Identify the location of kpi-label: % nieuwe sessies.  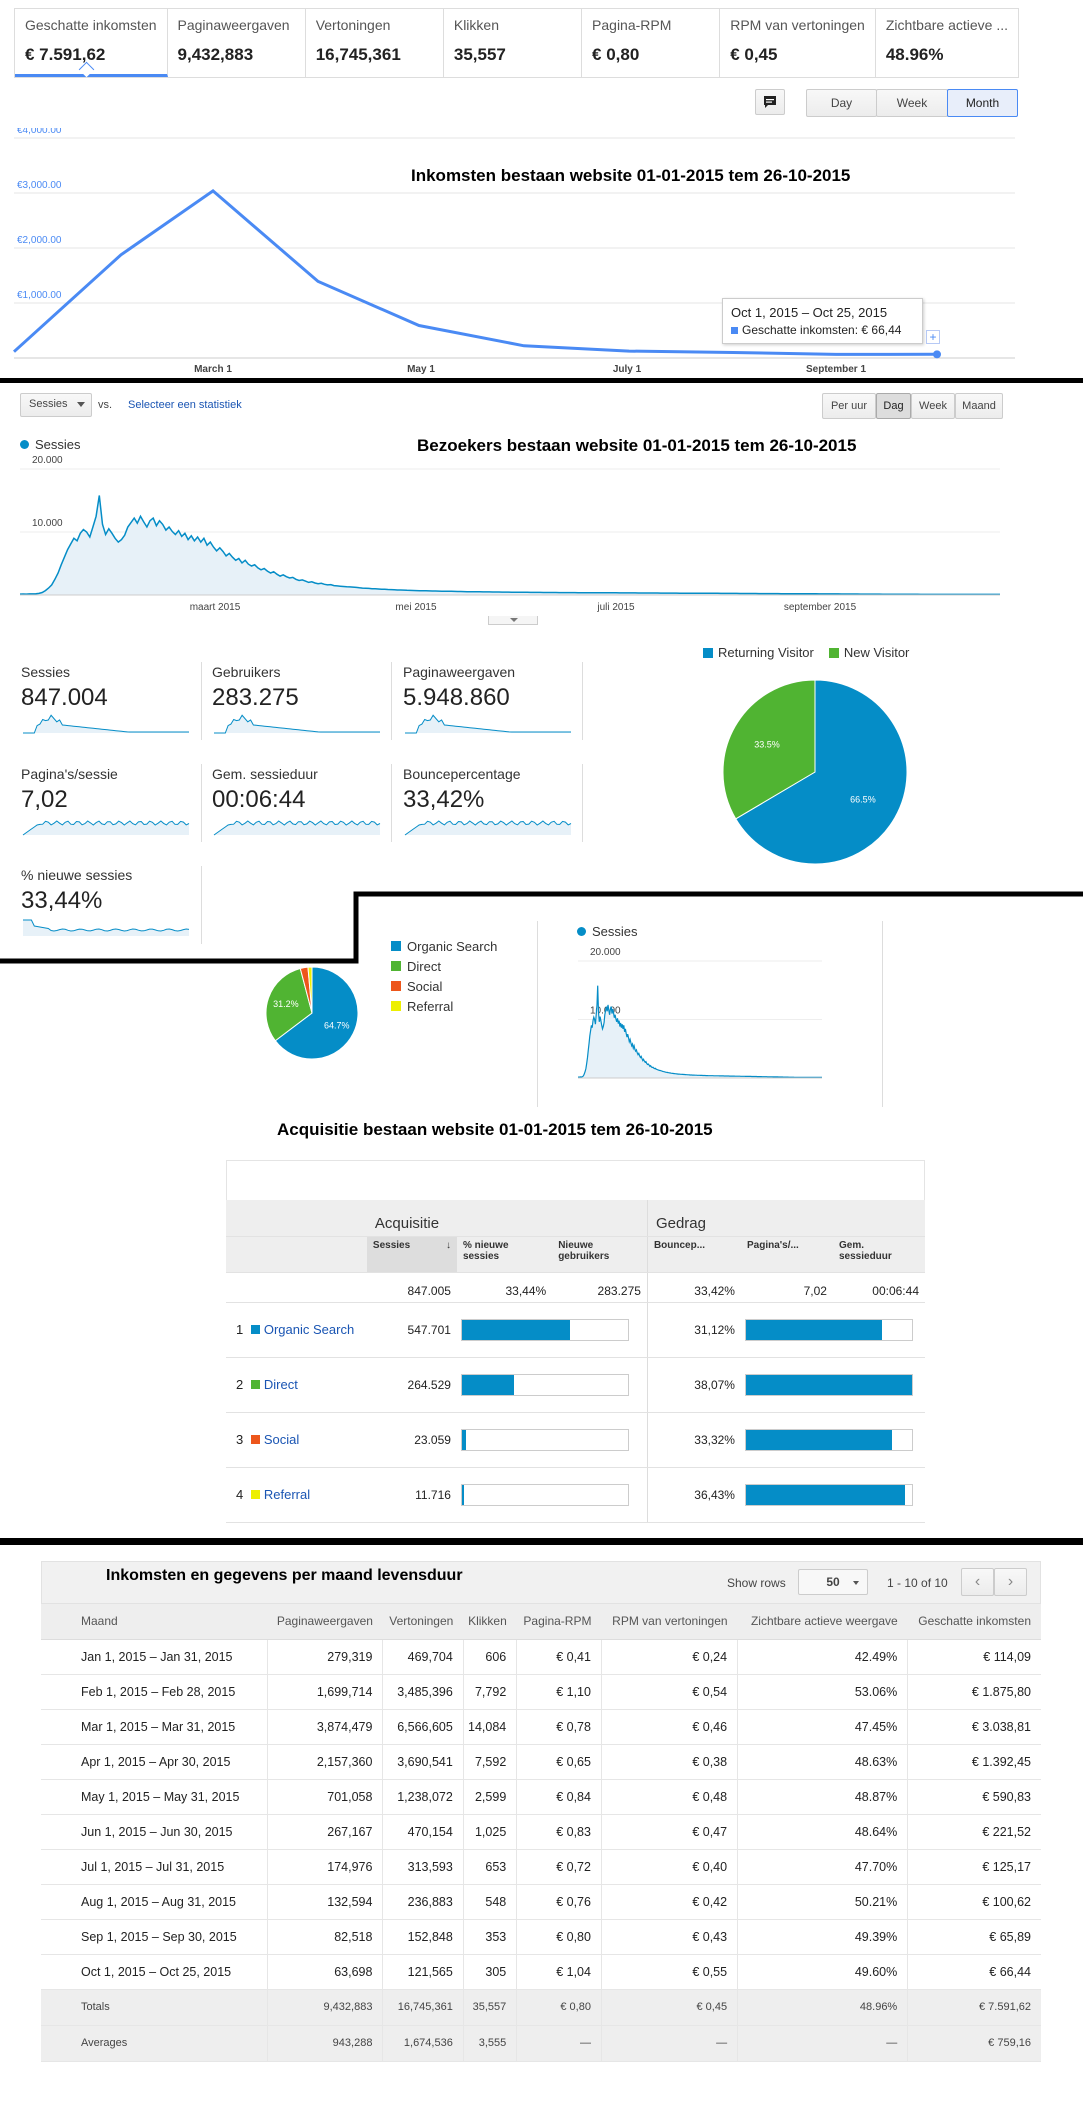
(77, 875).